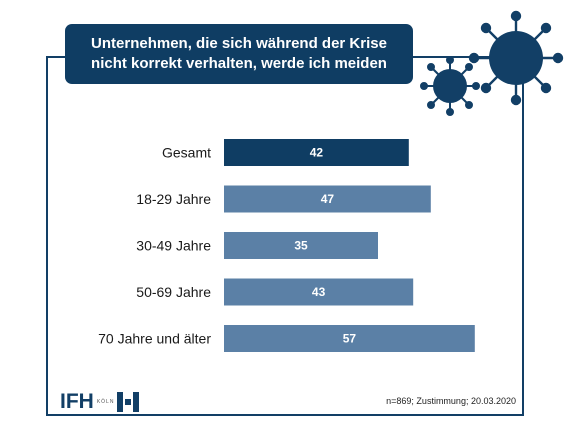 The width and height of the screenshot is (585, 439). I want to click on ifh-logo: IFH KÖLN, so click(100, 402).